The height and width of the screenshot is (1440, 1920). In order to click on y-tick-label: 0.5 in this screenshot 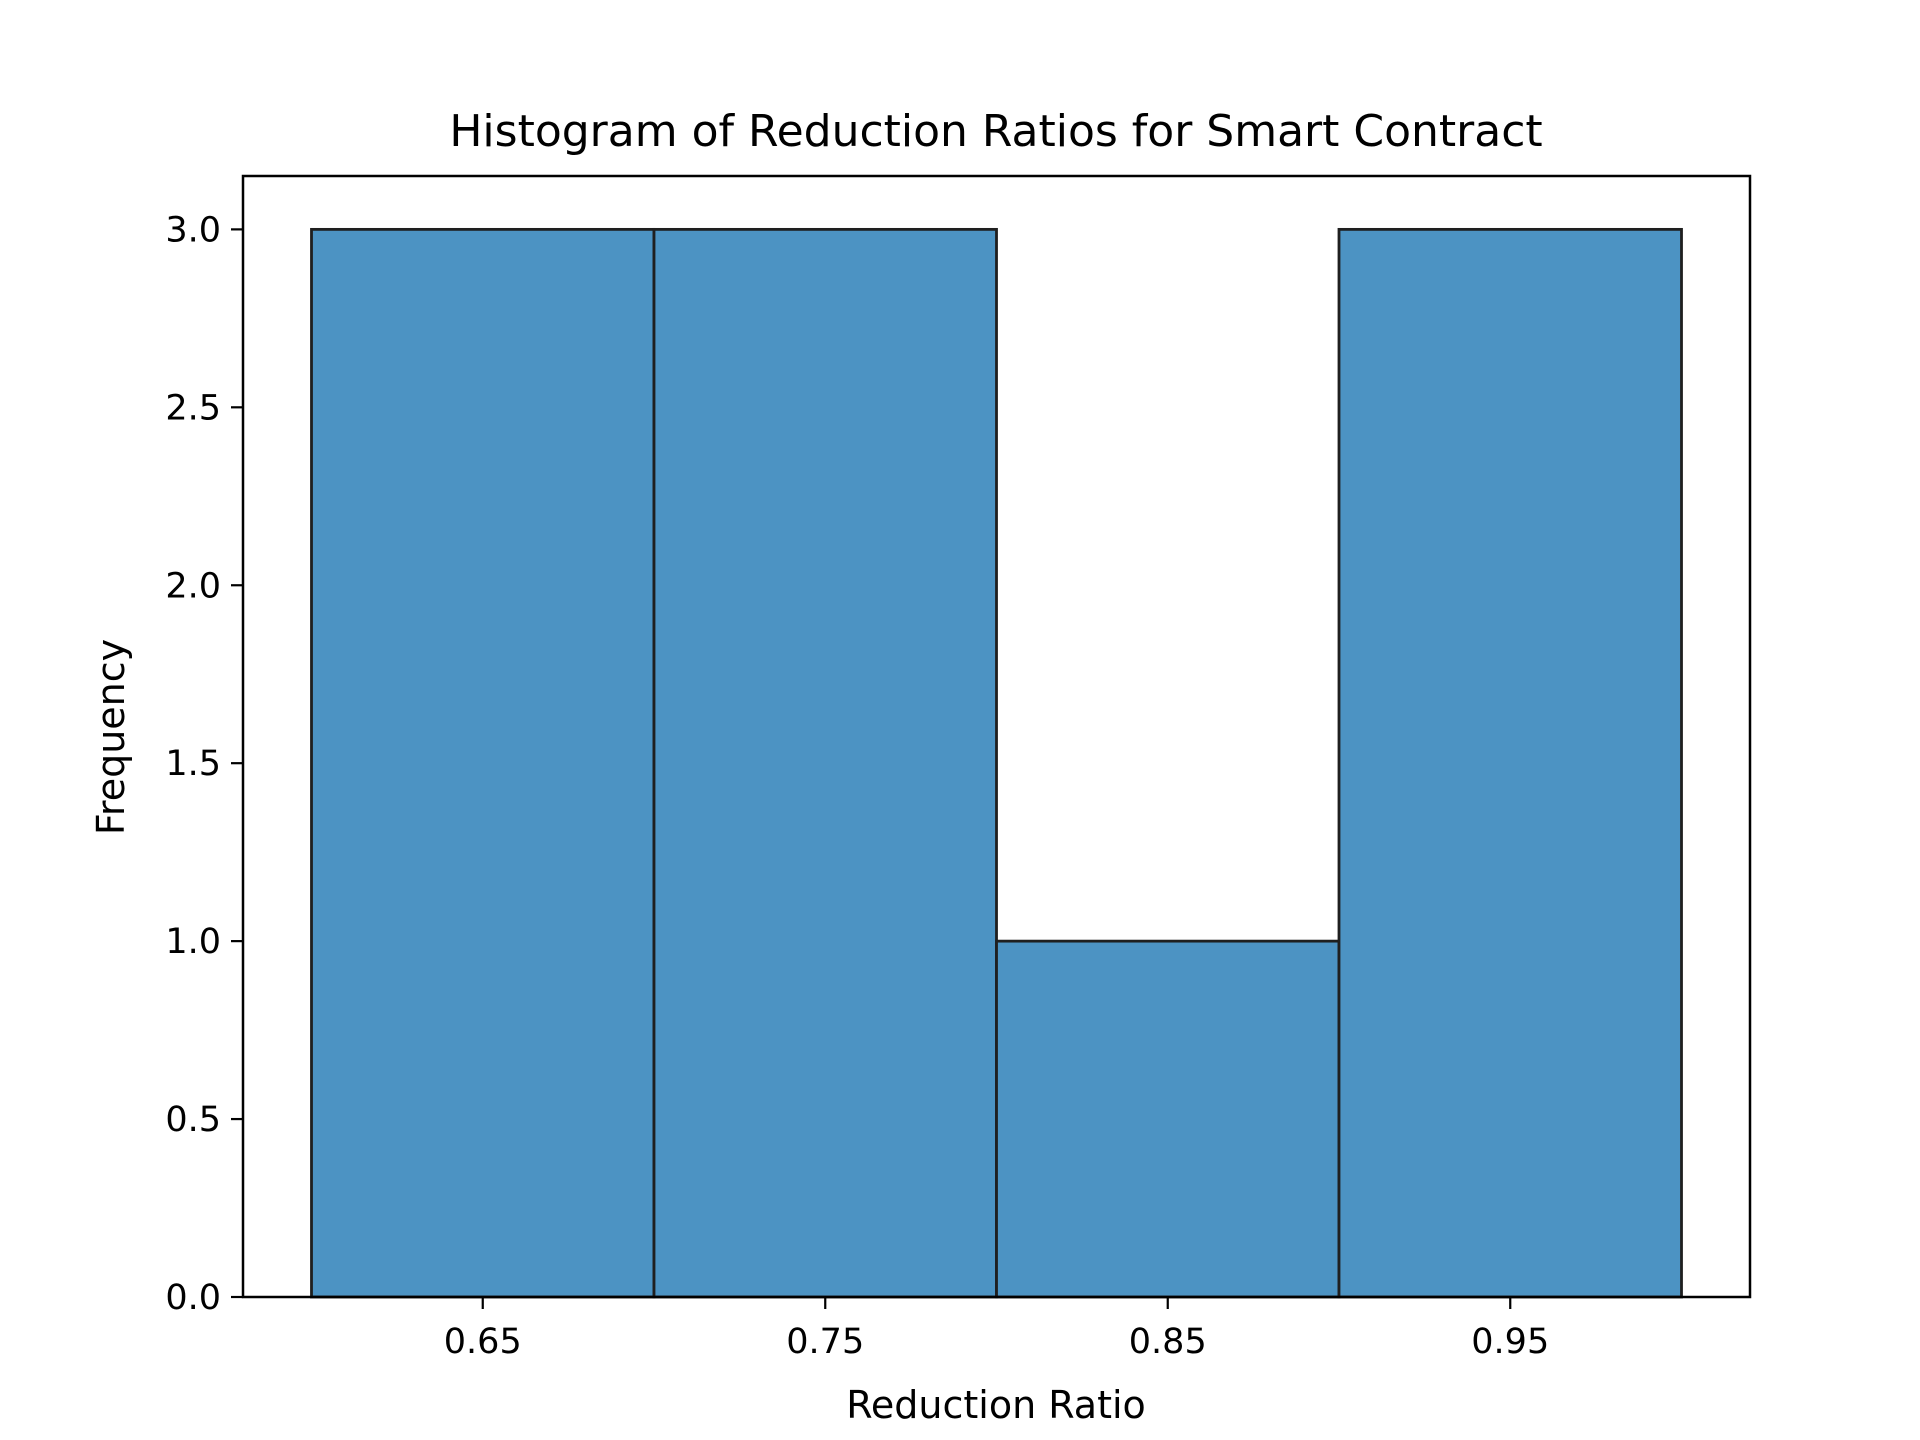, I will do `click(193, 1120)`.